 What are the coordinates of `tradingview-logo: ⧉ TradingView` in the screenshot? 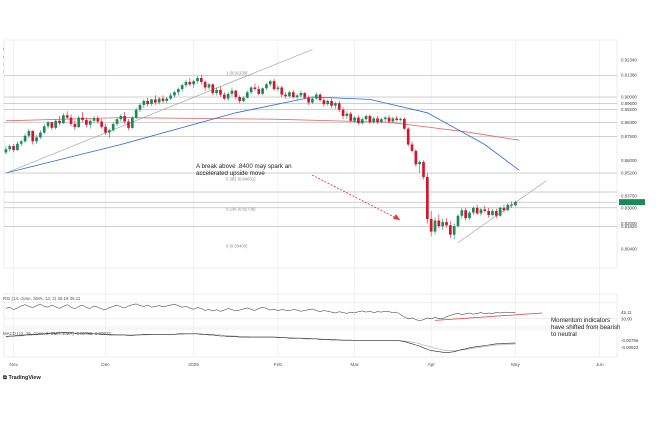 It's located at (22, 378).